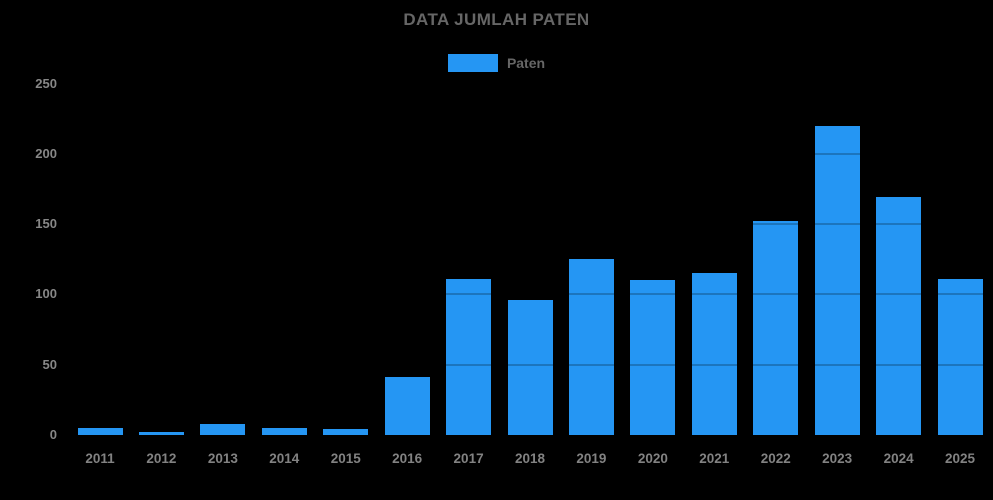 Image resolution: width=993 pixels, height=500 pixels. What do you see at coordinates (899, 316) in the screenshot?
I see `bar-2024` at bounding box center [899, 316].